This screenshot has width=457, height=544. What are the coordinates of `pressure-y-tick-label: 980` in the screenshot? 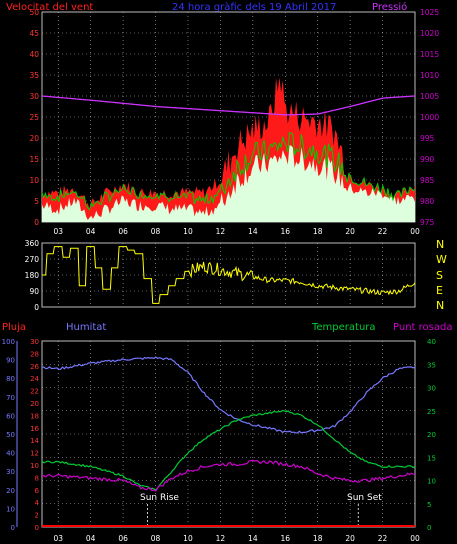 It's located at (427, 201).